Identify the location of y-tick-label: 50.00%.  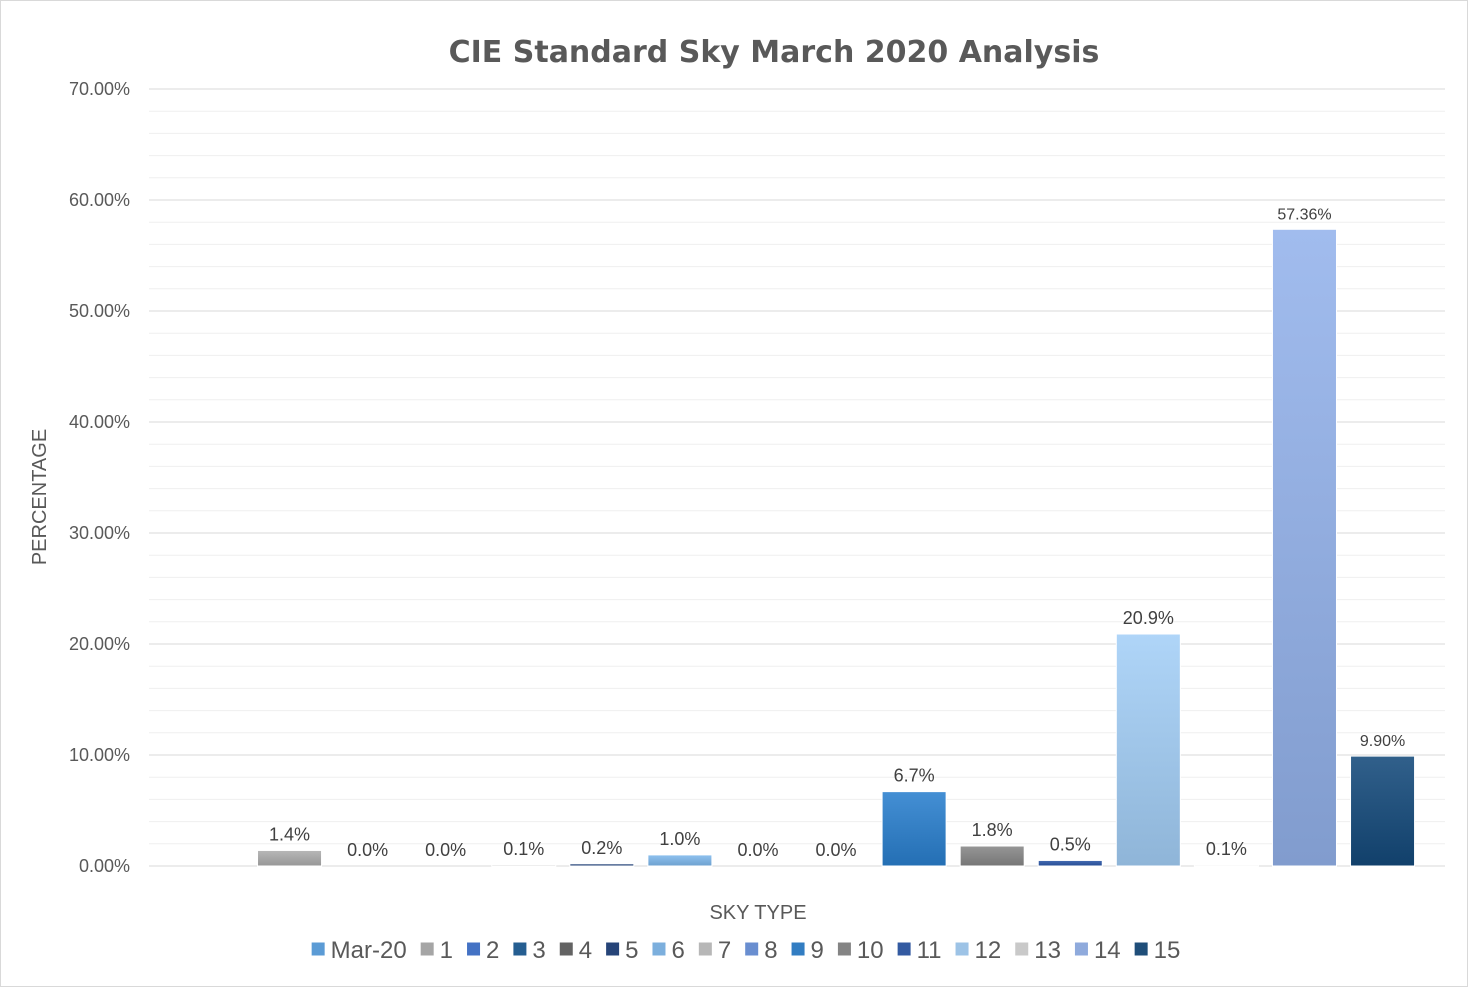
(99, 311).